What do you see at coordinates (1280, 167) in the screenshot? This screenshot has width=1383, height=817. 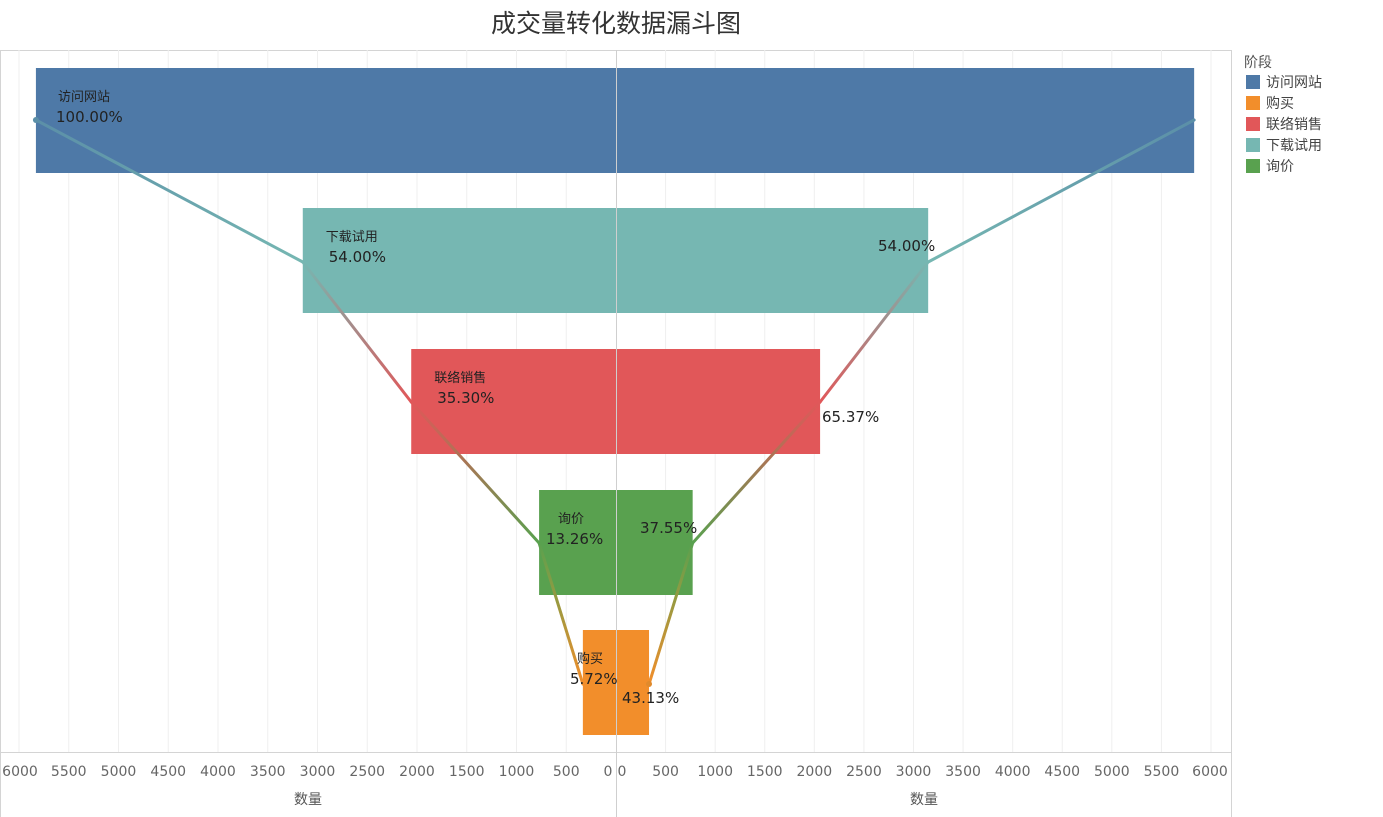 I see `legend-item-label: 询价` at bounding box center [1280, 167].